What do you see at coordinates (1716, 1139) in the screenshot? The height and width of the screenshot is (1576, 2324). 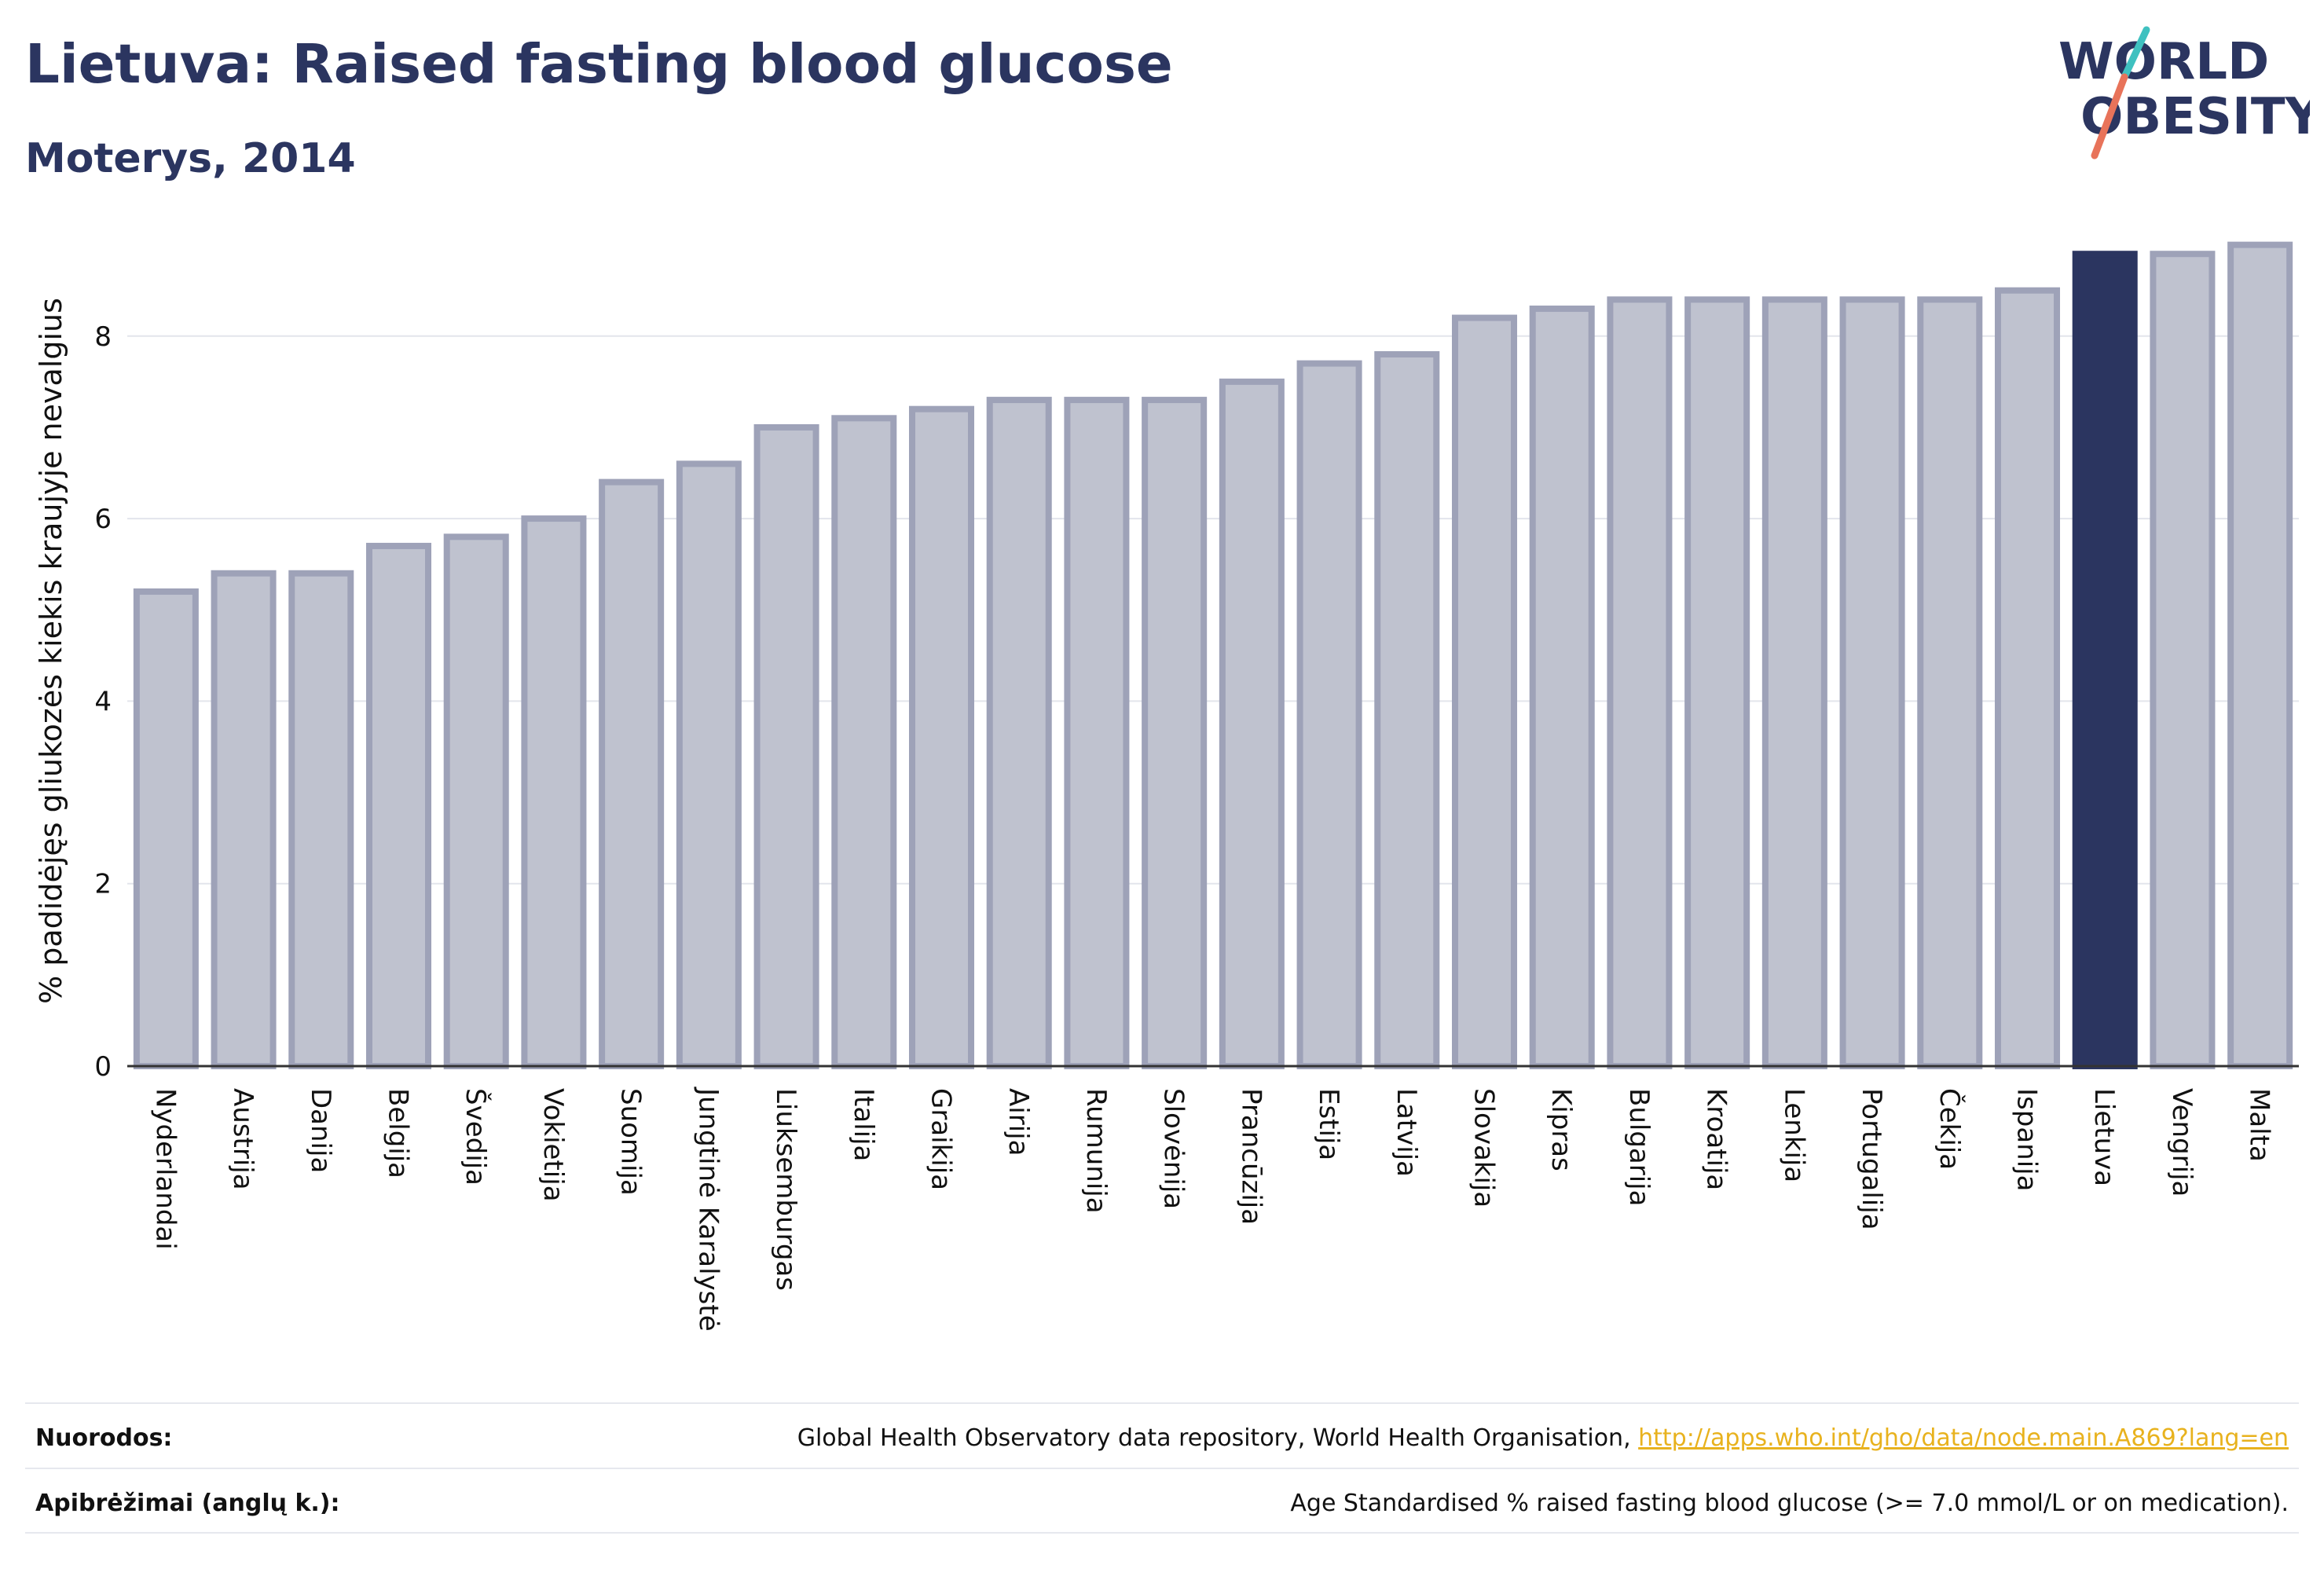 I see `x-tick-label: Kroatija` at bounding box center [1716, 1139].